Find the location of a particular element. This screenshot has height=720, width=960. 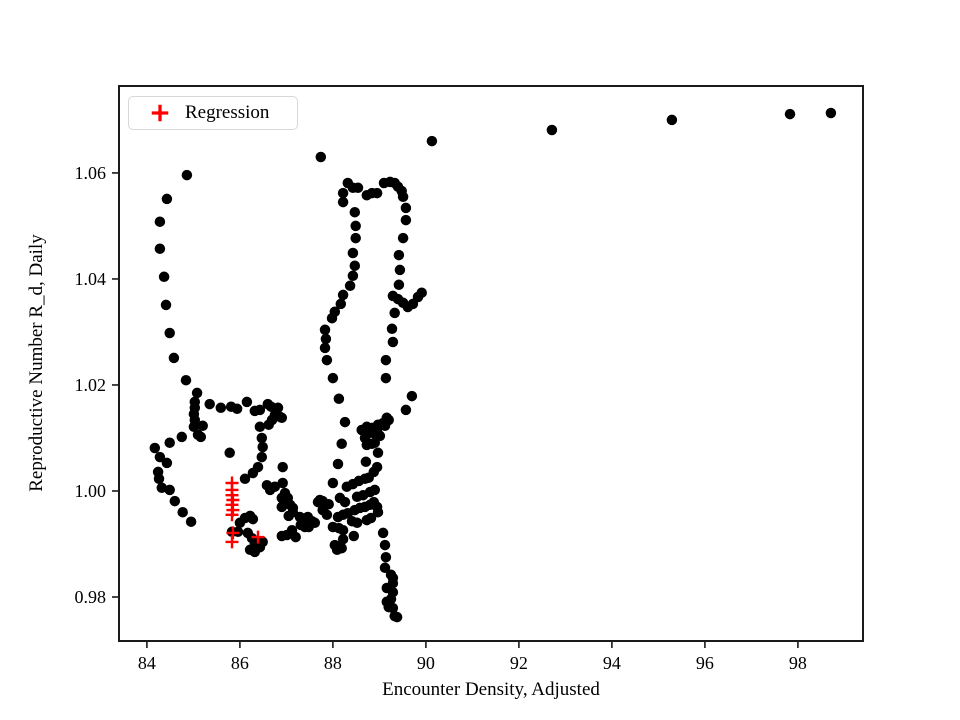

y-tick-label: 1.06 is located at coordinates (91, 173).